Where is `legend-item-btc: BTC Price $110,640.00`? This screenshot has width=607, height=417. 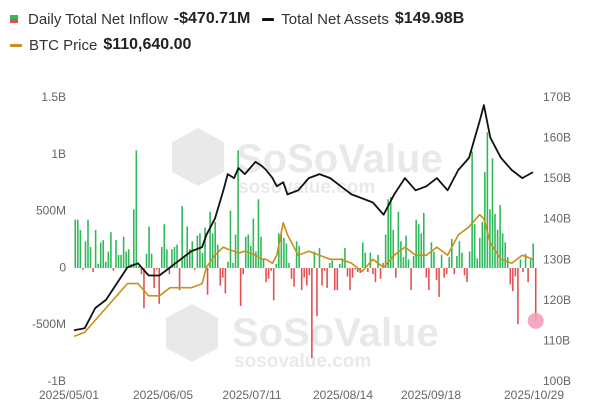
legend-item-btc: BTC Price $110,640.00 is located at coordinates (100, 45).